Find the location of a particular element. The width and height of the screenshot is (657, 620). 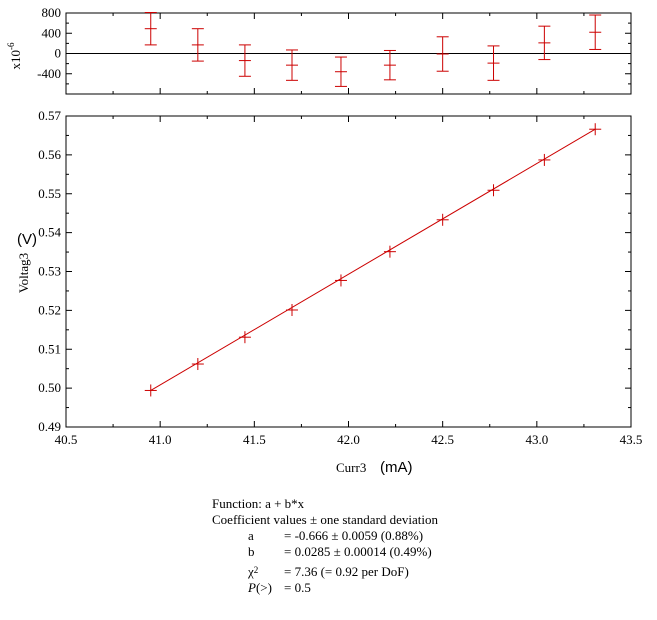

fit-row-chi: χ2 = 7.36 (= 0.92 per DoF) is located at coordinates (325, 570).